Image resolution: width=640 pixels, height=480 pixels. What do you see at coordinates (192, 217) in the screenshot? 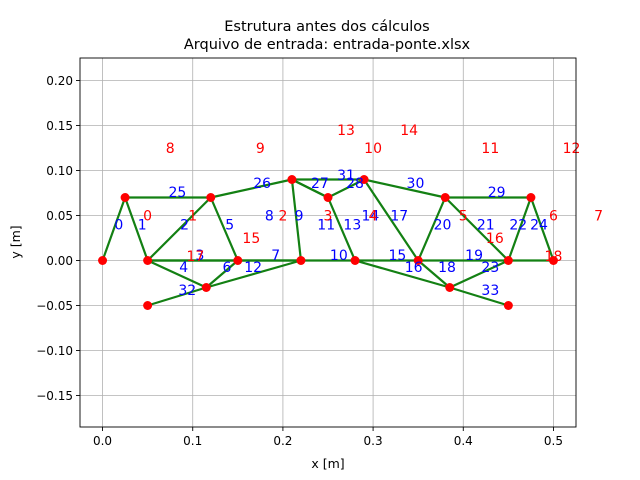
I see `node-label: 1` at bounding box center [192, 217].